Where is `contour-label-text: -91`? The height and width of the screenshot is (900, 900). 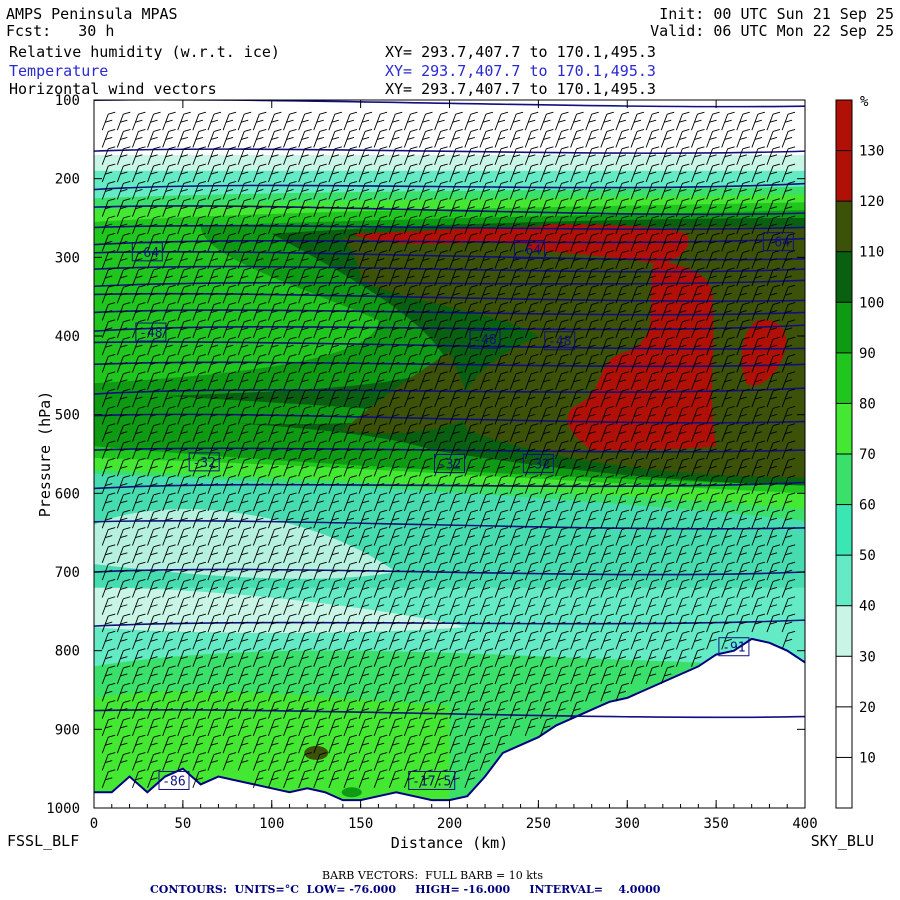 contour-label-text: -91 is located at coordinates (733, 648).